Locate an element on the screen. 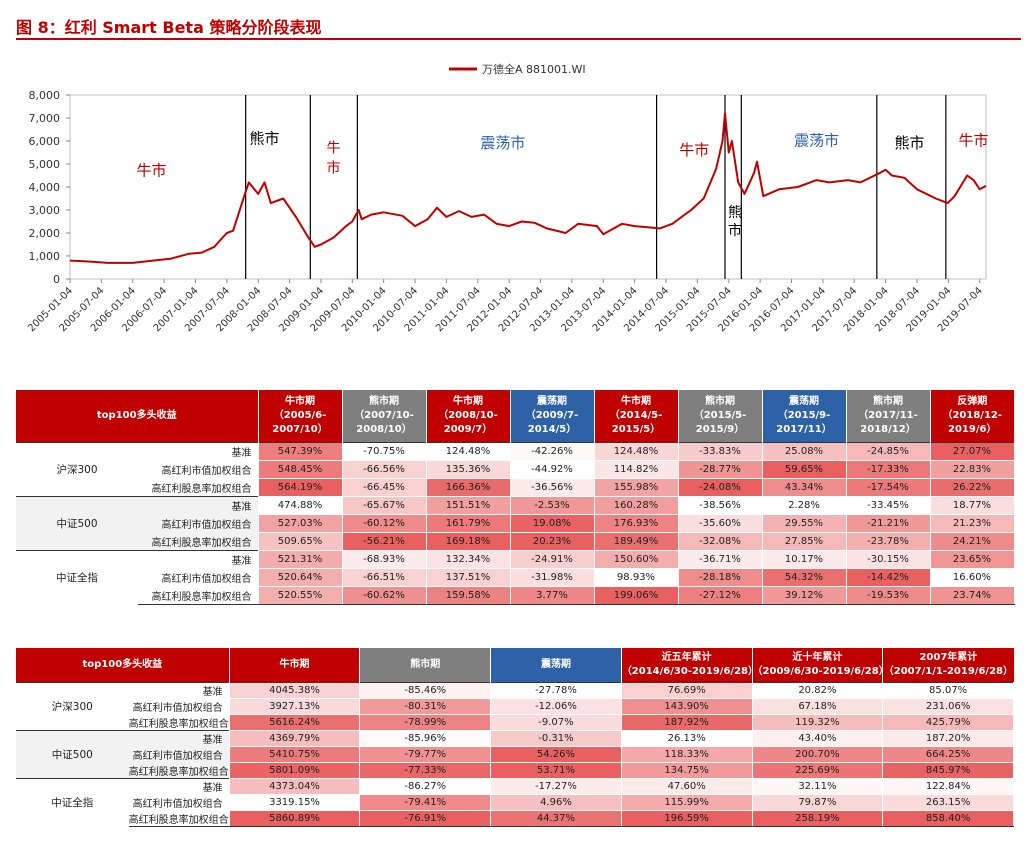 This screenshot has width=1033, height=855. return-cell: 4369.79% is located at coordinates (294, 738).